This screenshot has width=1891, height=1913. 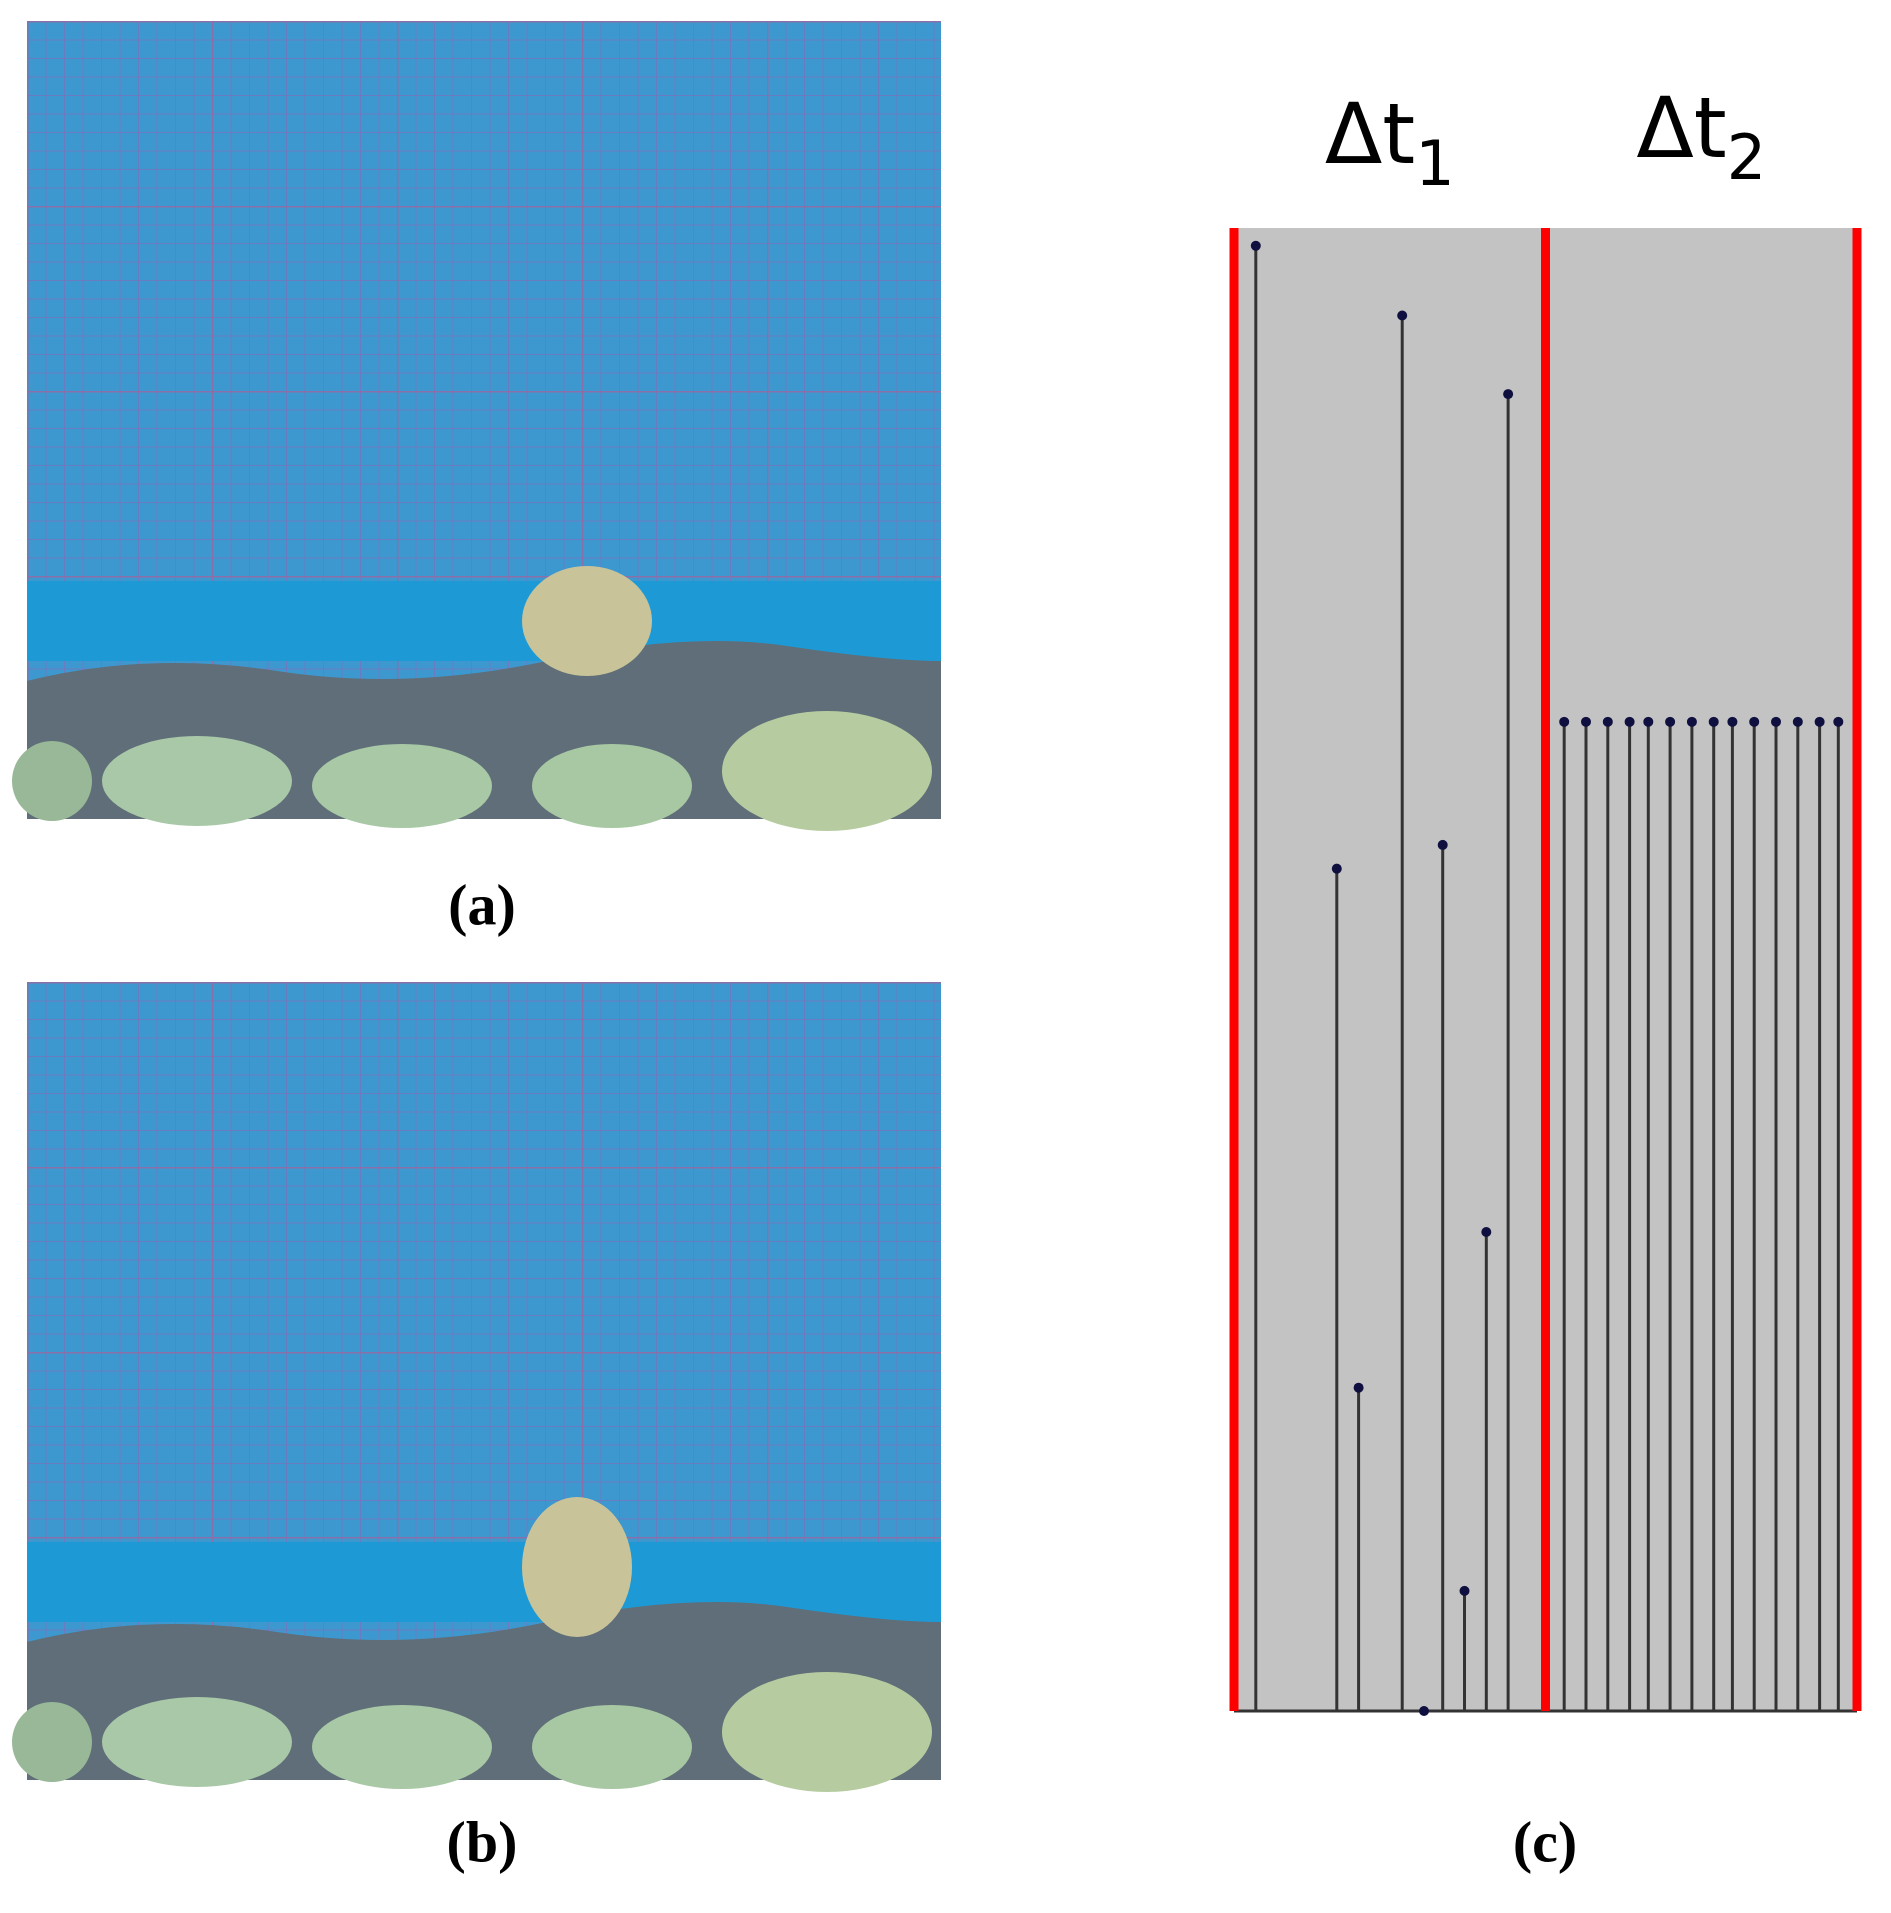 I want to click on panel-label: (a), so click(x=482, y=904).